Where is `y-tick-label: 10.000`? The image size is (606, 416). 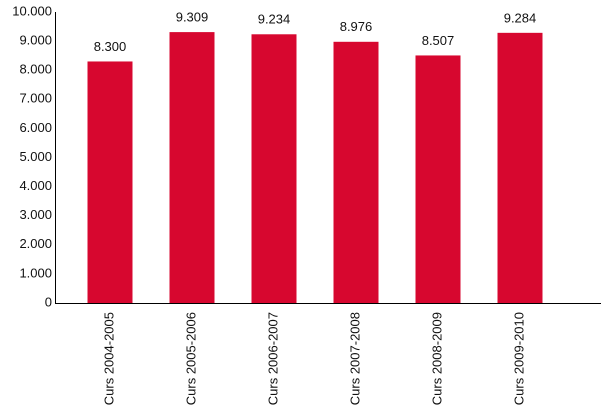
y-tick-label: 10.000 is located at coordinates (32, 10).